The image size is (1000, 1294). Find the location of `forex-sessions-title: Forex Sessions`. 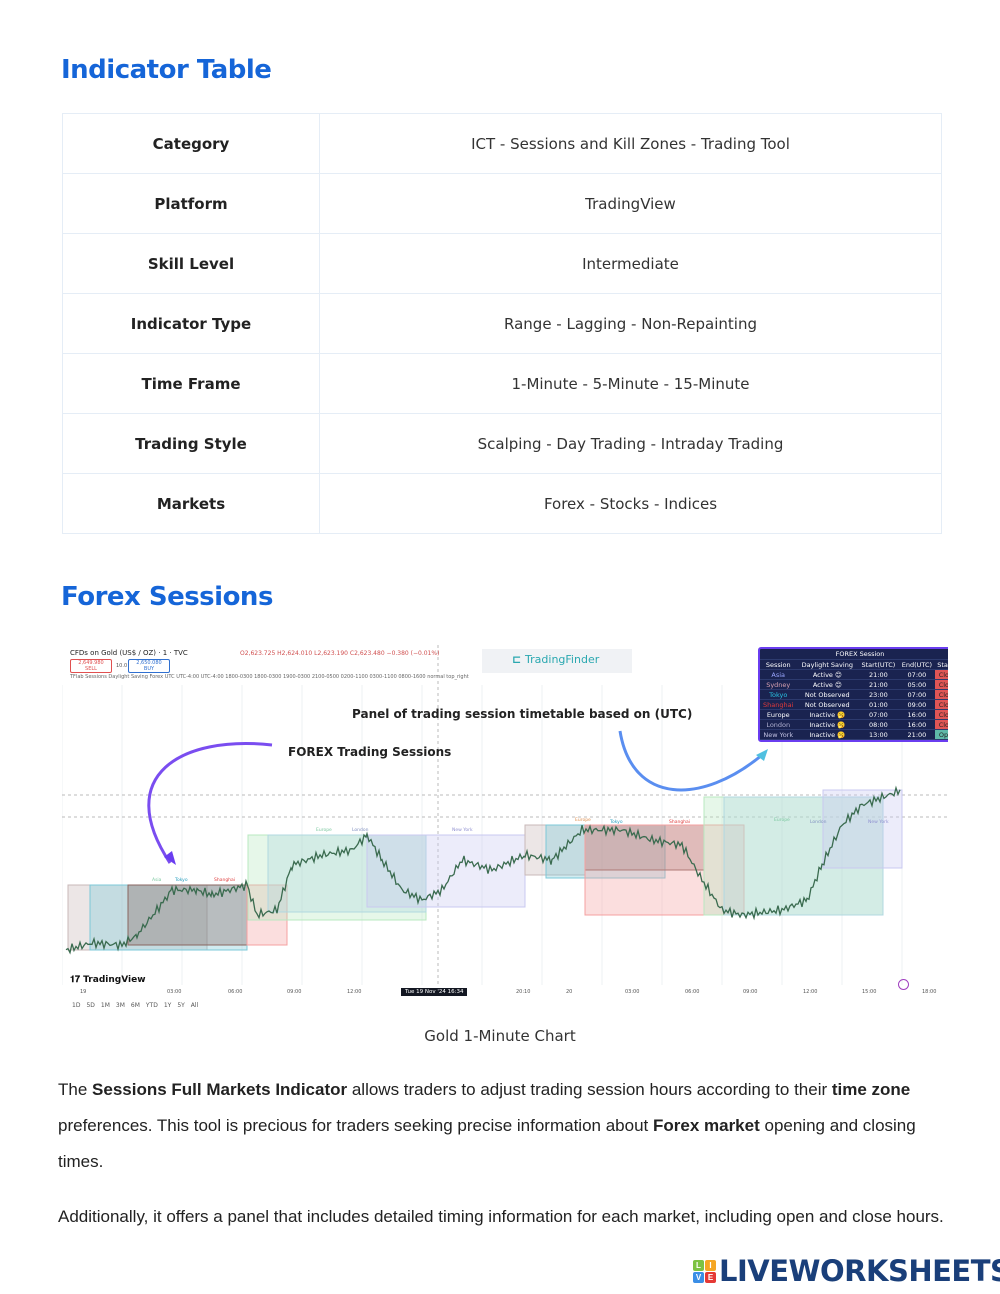

forex-sessions-title: Forex Sessions is located at coordinates (167, 597).